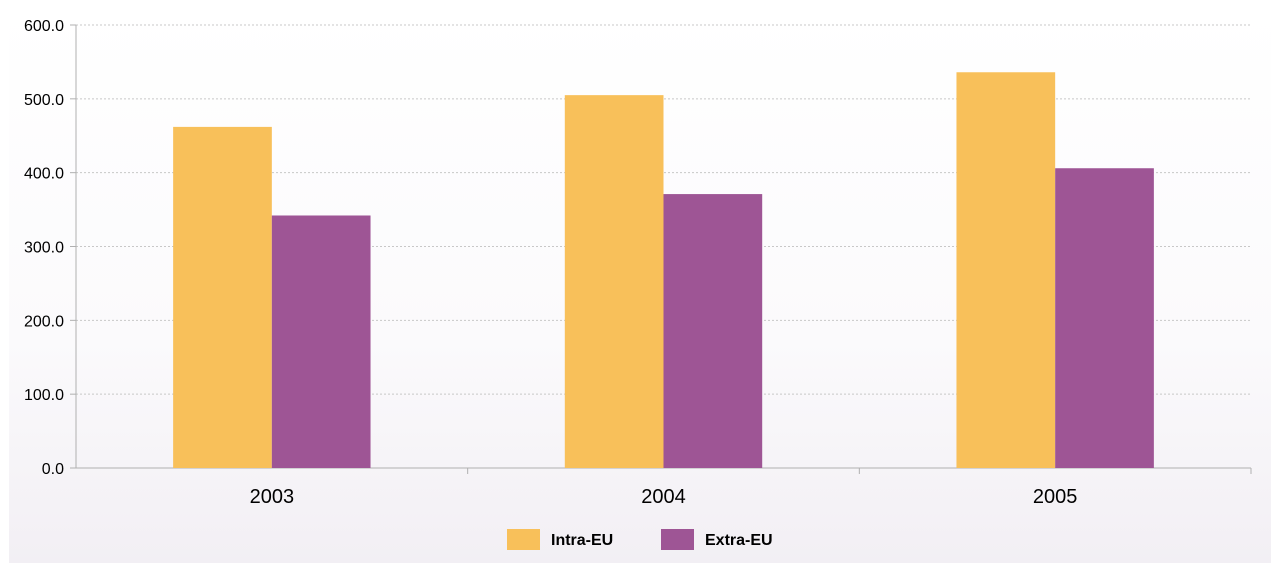 The image size is (1280, 575). What do you see at coordinates (614, 282) in the screenshot?
I see `bar-intra-eu-2004` at bounding box center [614, 282].